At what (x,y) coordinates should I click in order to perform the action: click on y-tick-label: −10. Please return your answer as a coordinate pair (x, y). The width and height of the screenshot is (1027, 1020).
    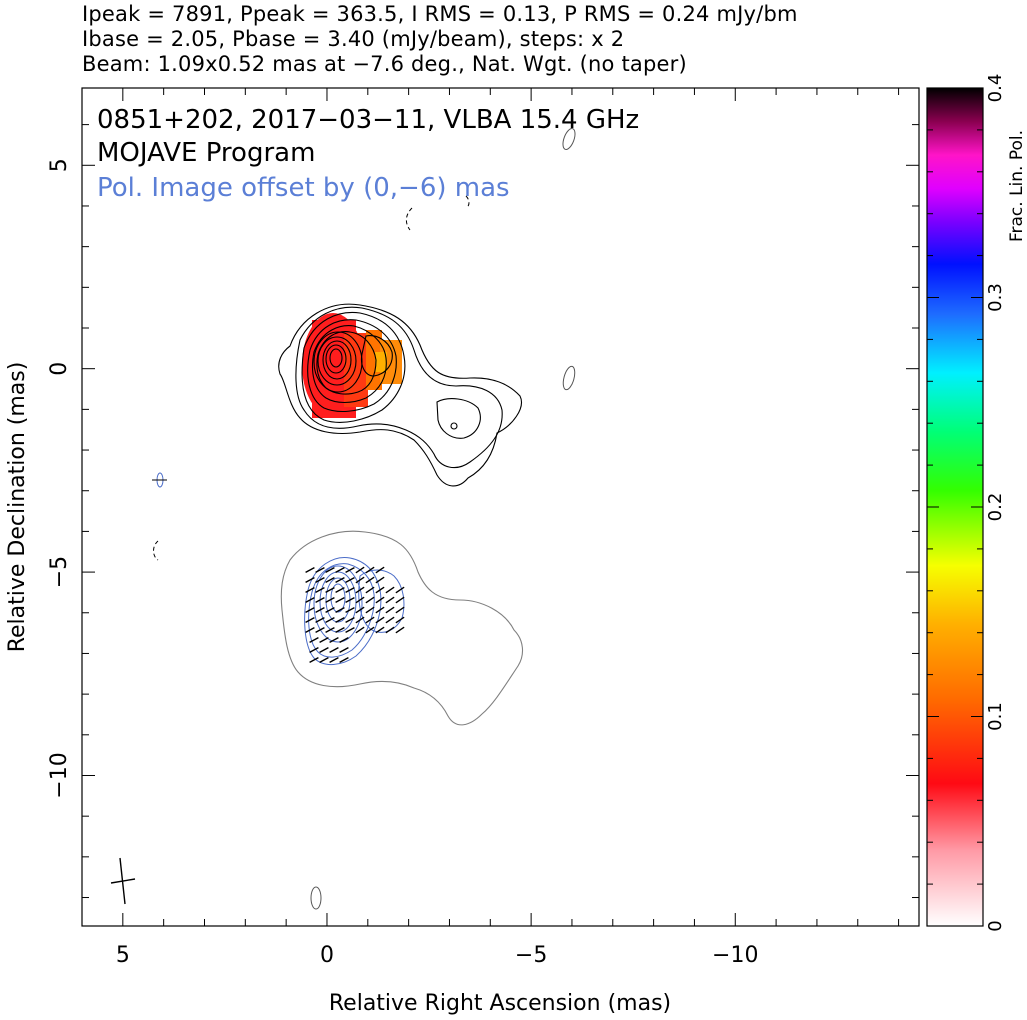
    Looking at the image, I should click on (59, 775).